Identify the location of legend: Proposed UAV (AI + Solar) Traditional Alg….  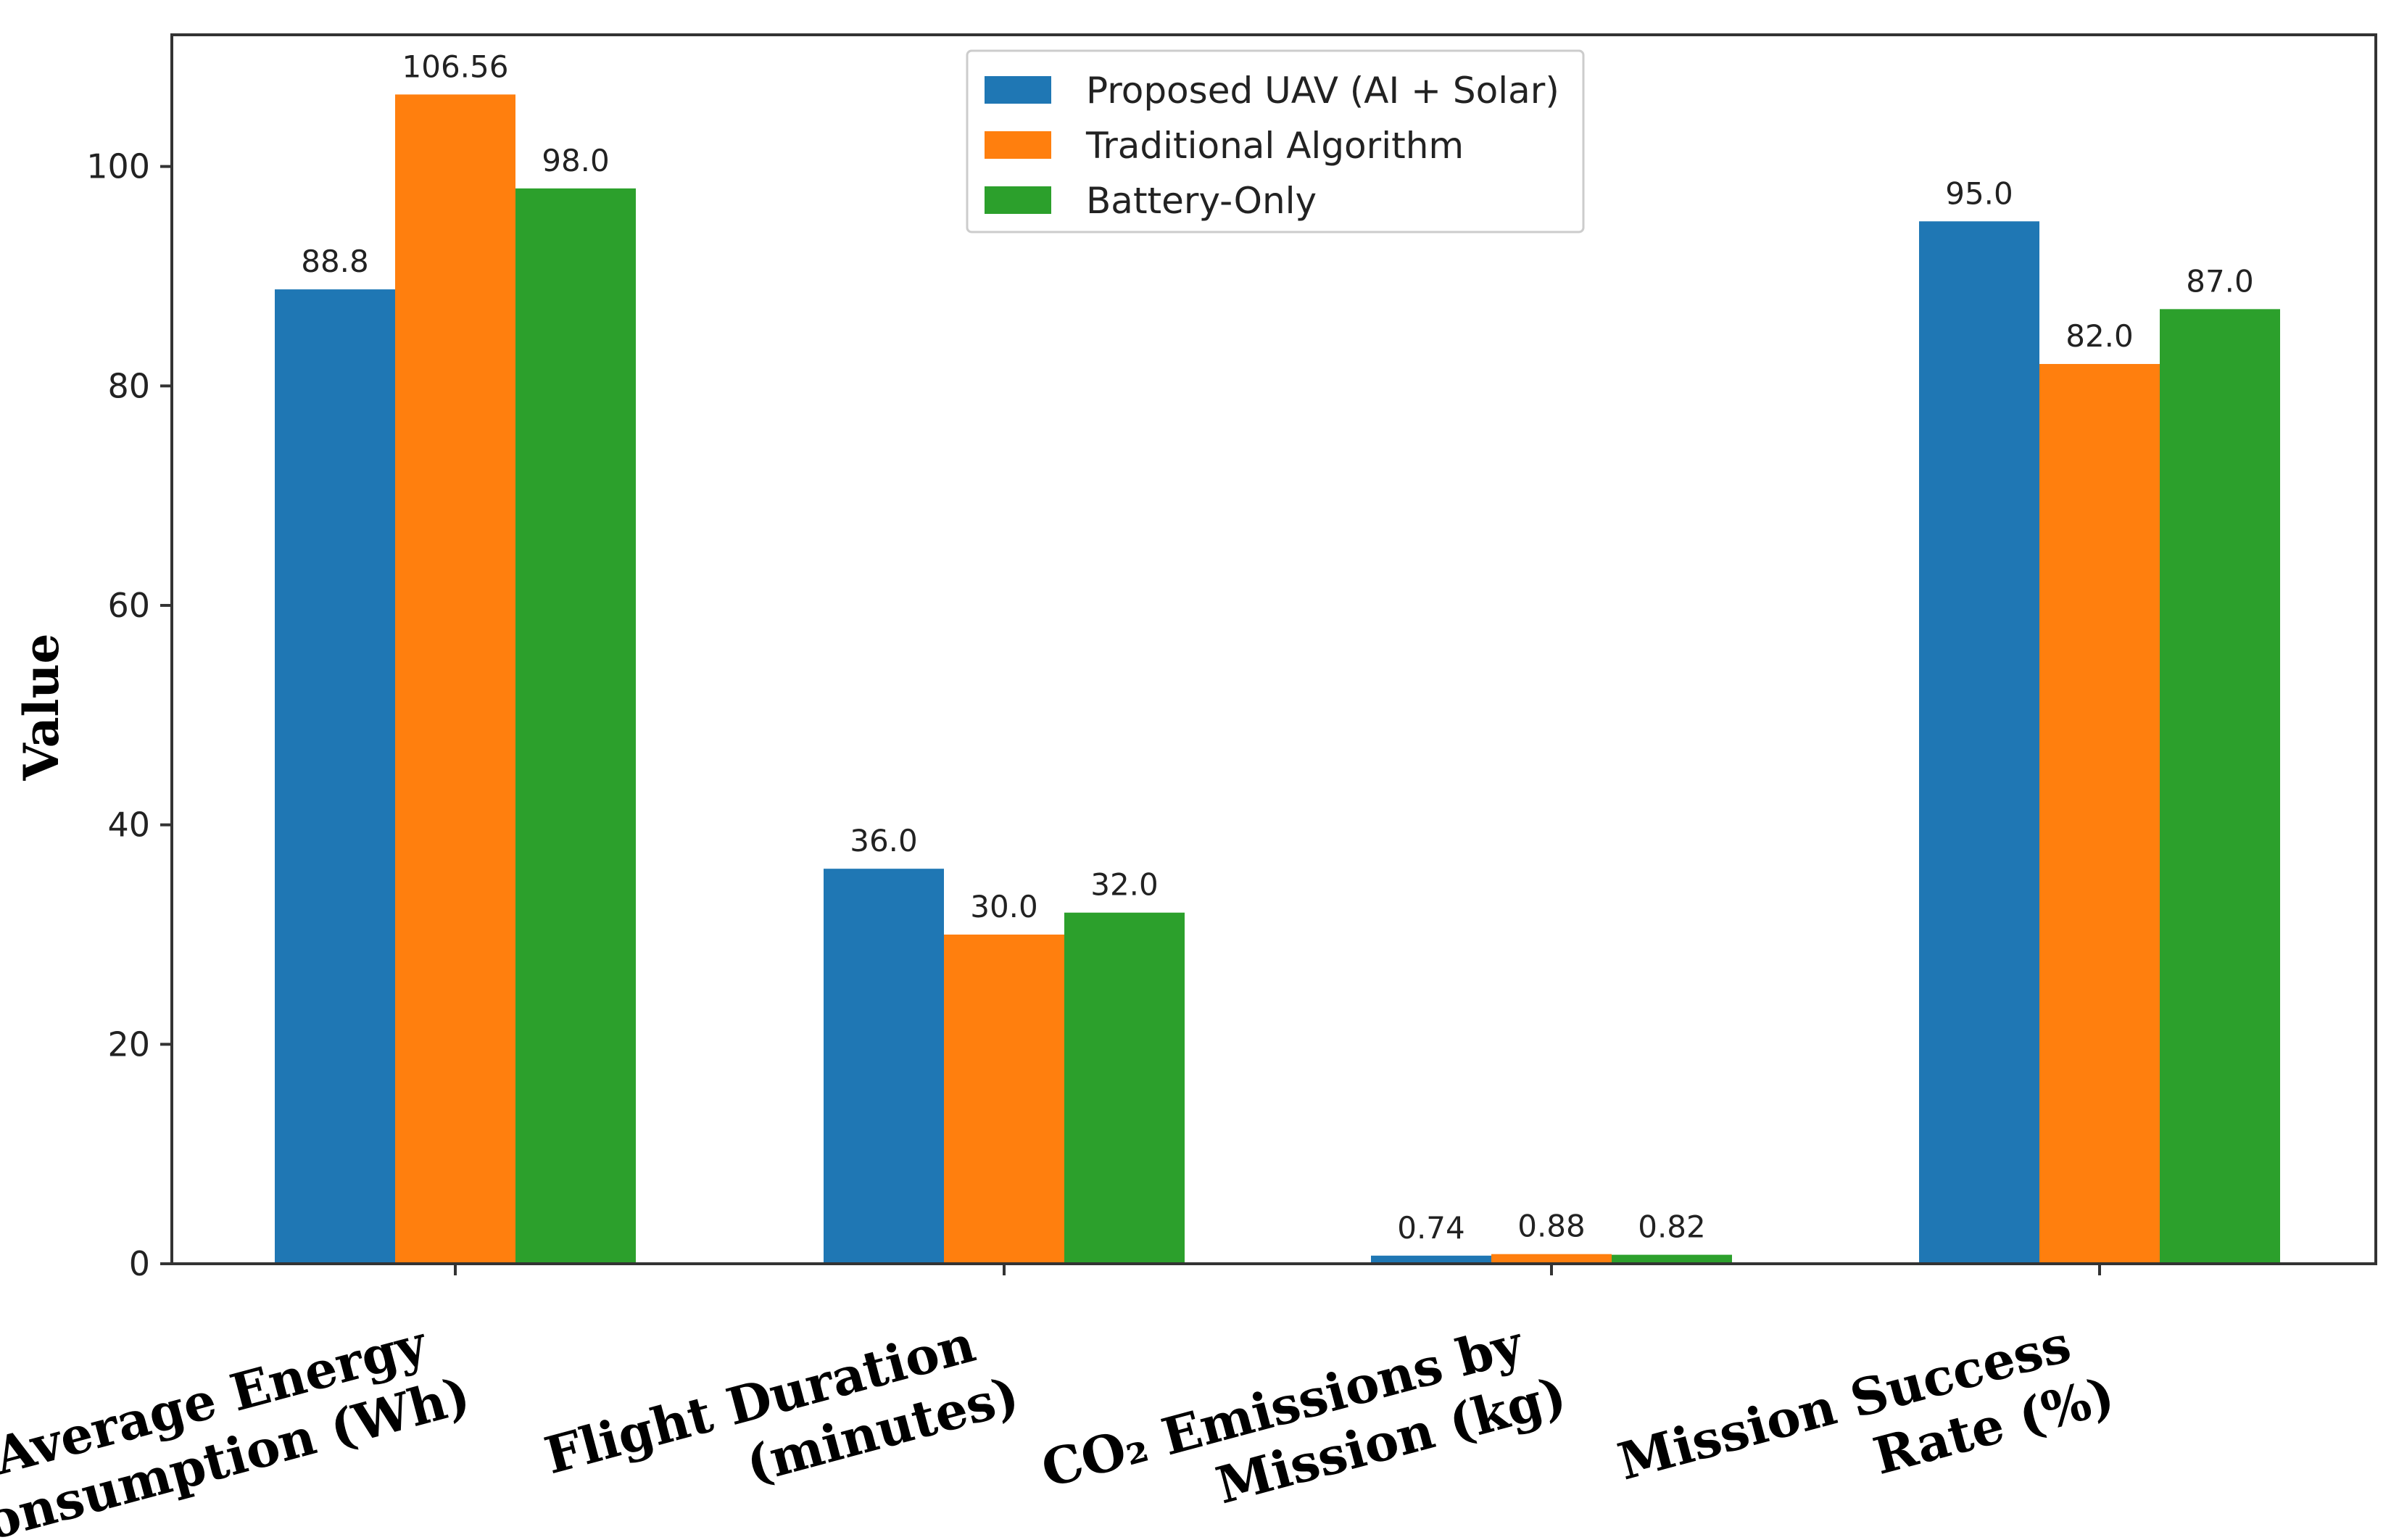
(1275, 141).